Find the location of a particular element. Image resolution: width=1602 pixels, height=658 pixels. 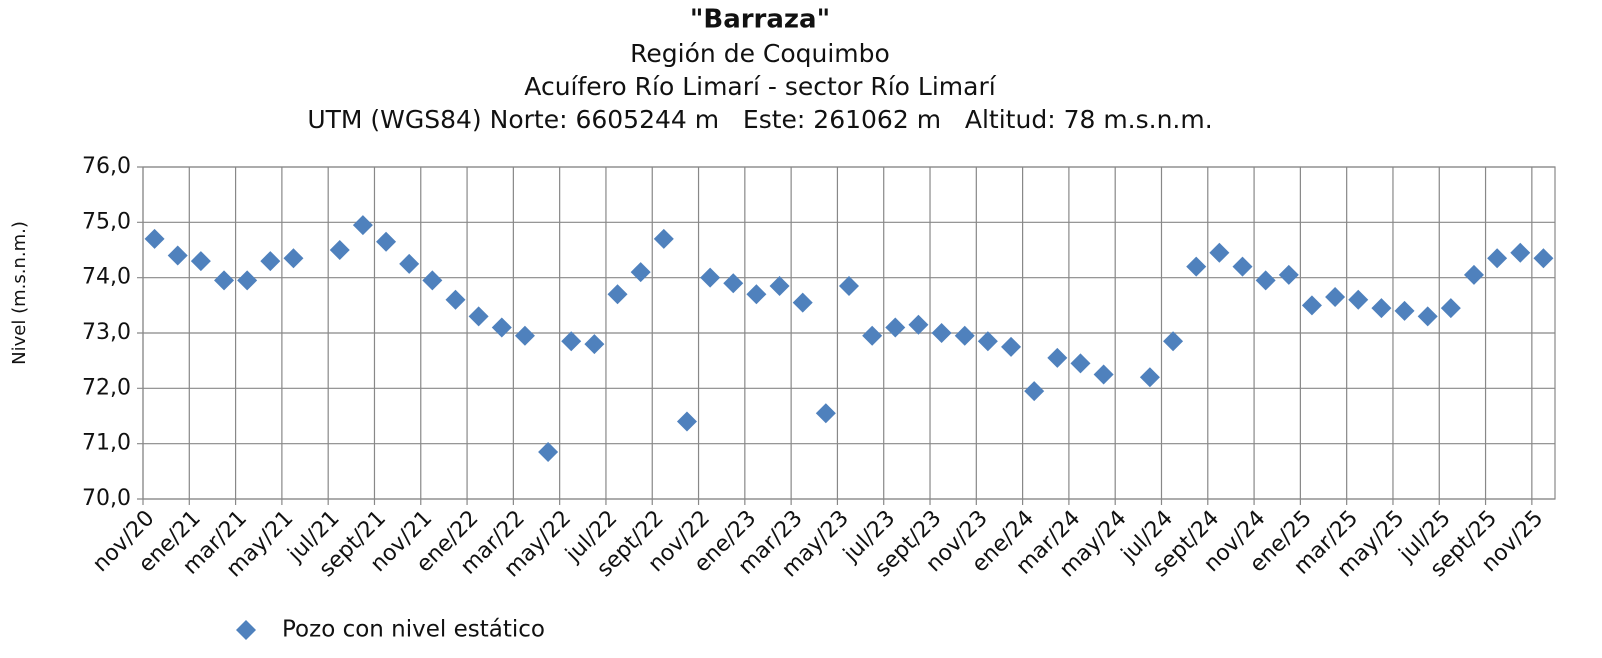

y-axis-label: Nivel (m.s.n.m.) is located at coordinates (19, 293).